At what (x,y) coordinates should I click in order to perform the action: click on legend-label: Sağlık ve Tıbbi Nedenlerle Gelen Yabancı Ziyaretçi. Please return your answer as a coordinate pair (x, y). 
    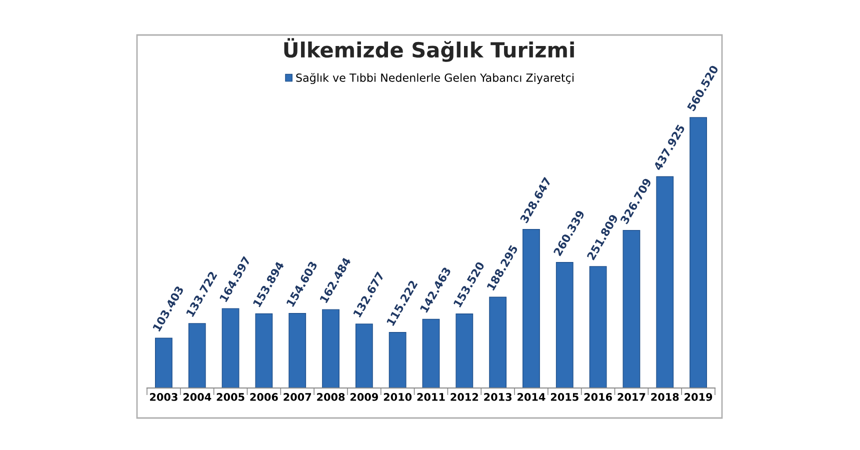
    Looking at the image, I should click on (435, 78).